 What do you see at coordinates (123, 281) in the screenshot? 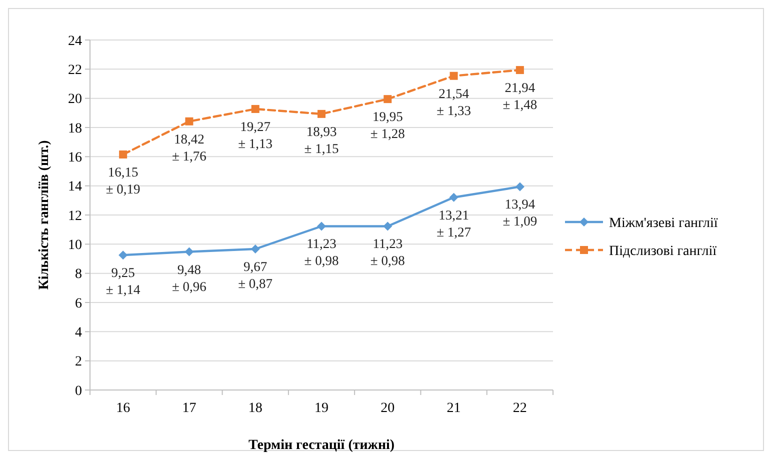
I see `data-label: 9,25 ± 1,14` at bounding box center [123, 281].